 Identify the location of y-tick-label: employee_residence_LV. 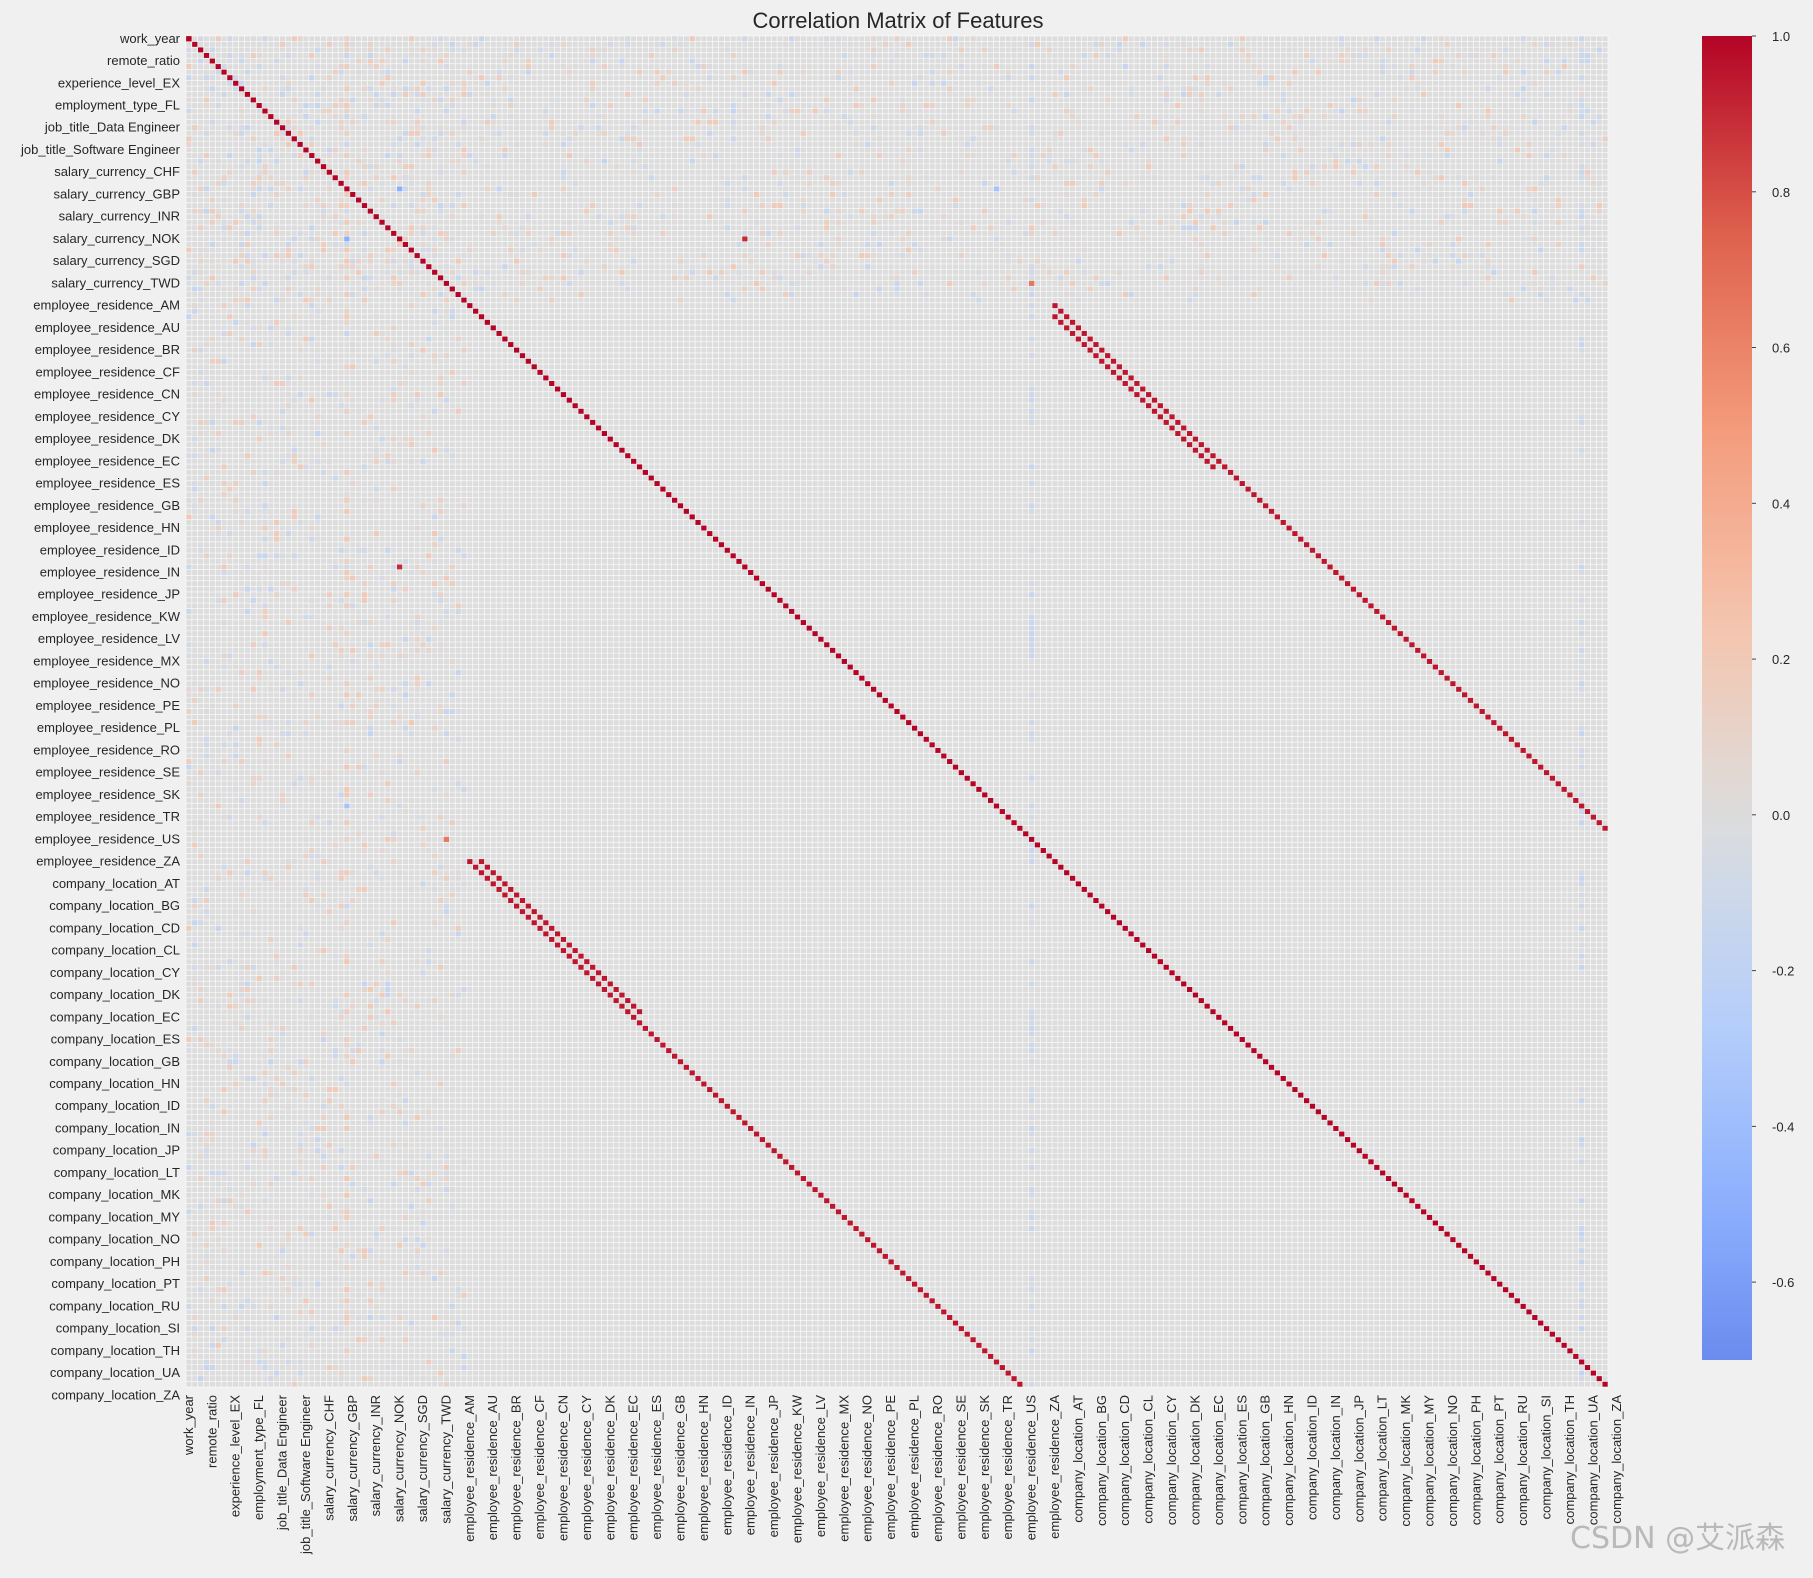
(109, 638).